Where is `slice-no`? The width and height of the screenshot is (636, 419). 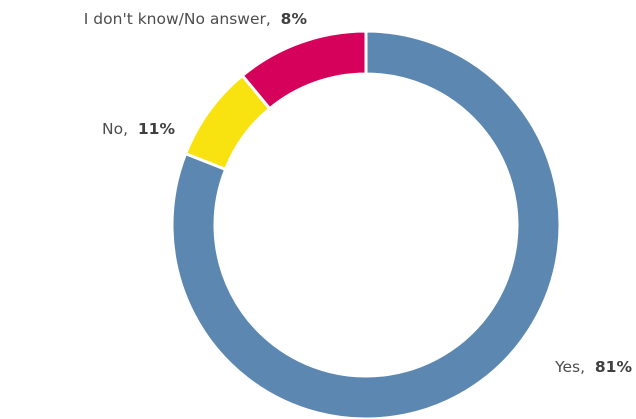
slice-no is located at coordinates (304, 70).